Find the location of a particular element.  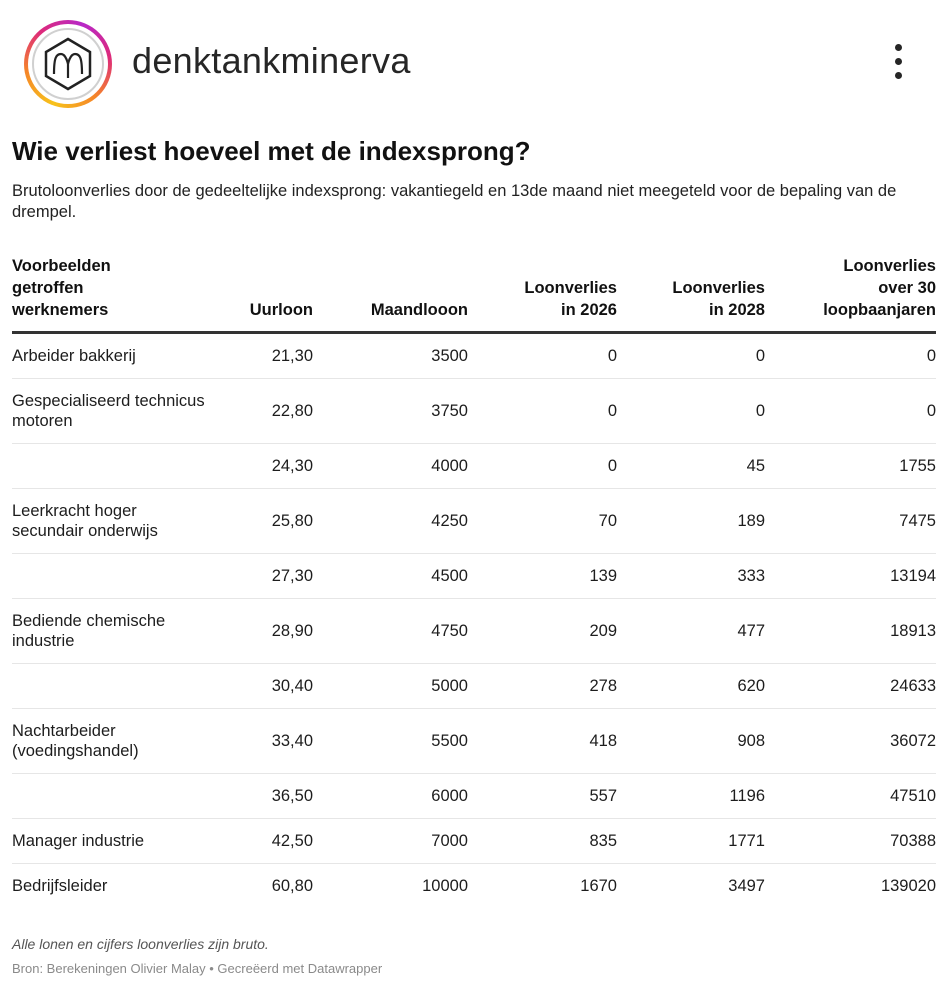

cell-value: 22,80 is located at coordinates (261, 411).